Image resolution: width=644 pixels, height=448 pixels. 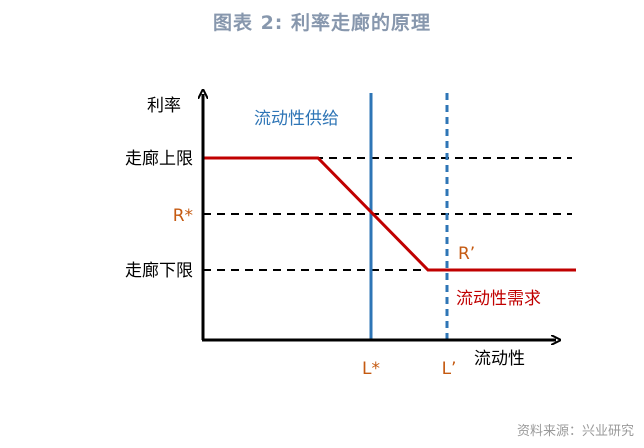 I want to click on equilibrium-rate-label: R*, so click(x=183, y=216).